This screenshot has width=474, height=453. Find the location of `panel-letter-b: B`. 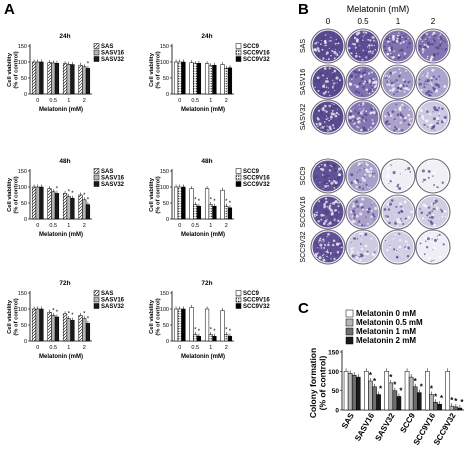

panel-letter-b: B is located at coordinates (303, 9).